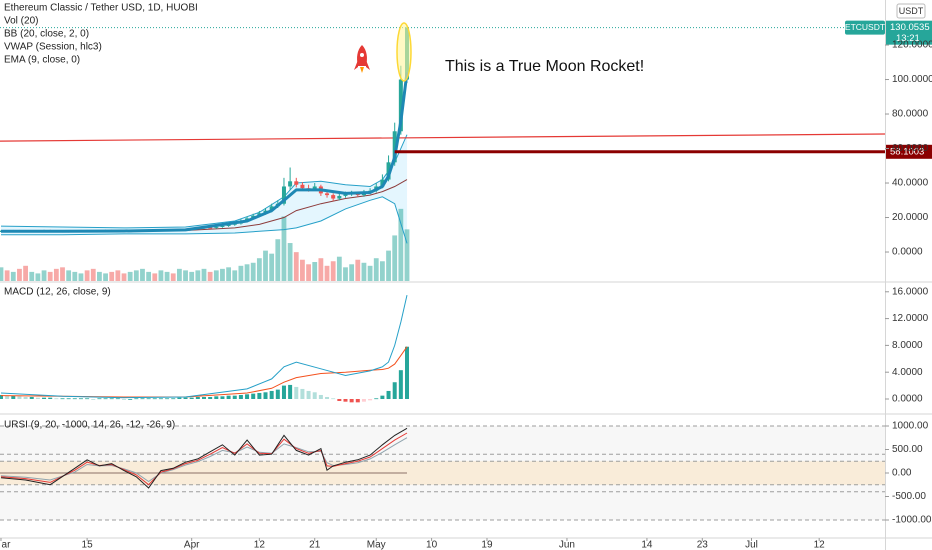  I want to click on ema-line, so click(205, 152).